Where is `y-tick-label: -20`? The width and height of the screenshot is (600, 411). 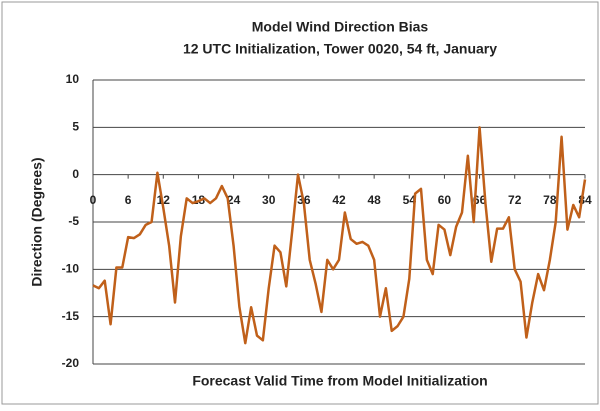
y-tick-label: -20 is located at coordinates (71, 363).